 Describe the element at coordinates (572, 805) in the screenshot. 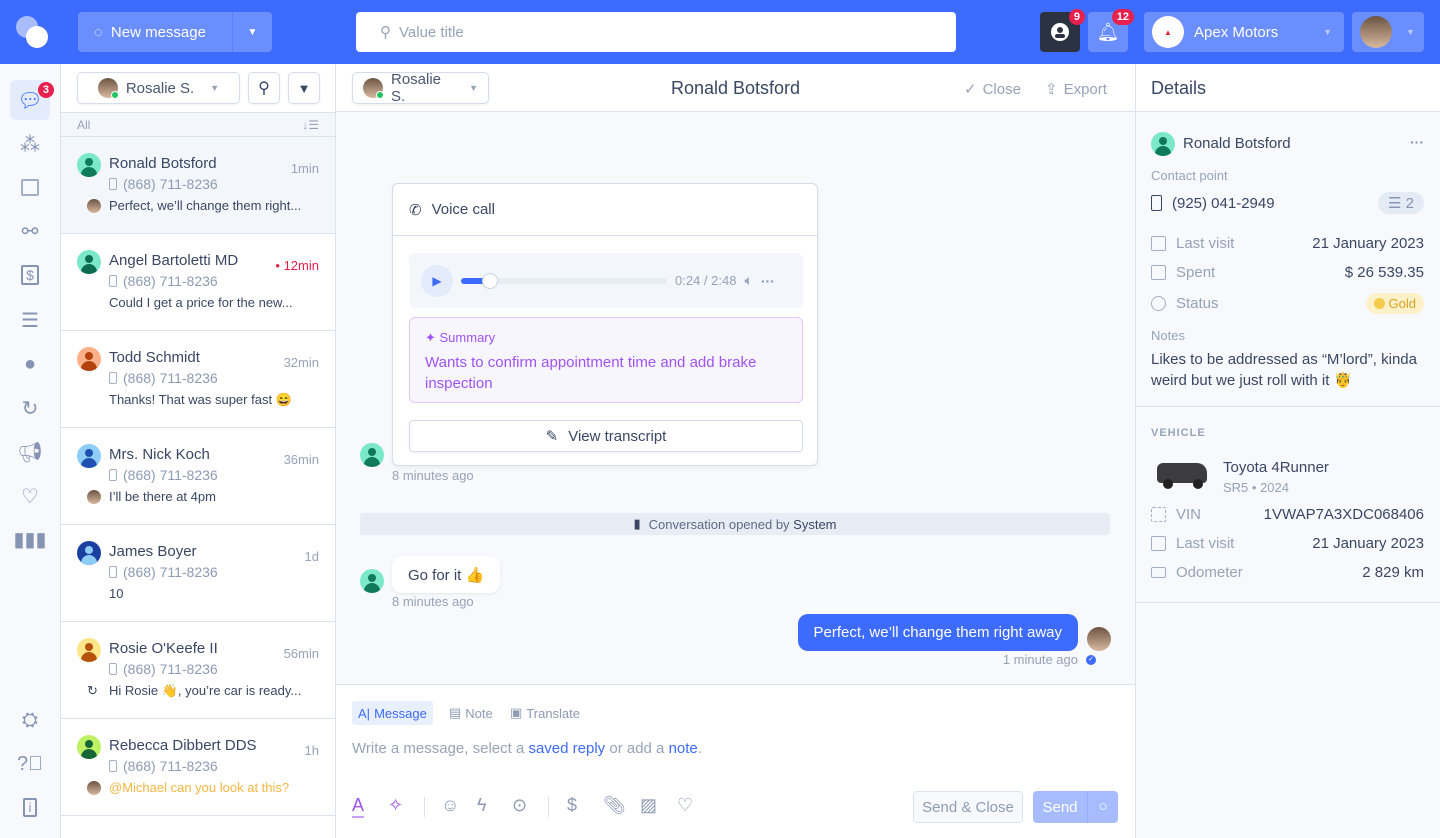

I see `payment-request-icon: $` at that location.